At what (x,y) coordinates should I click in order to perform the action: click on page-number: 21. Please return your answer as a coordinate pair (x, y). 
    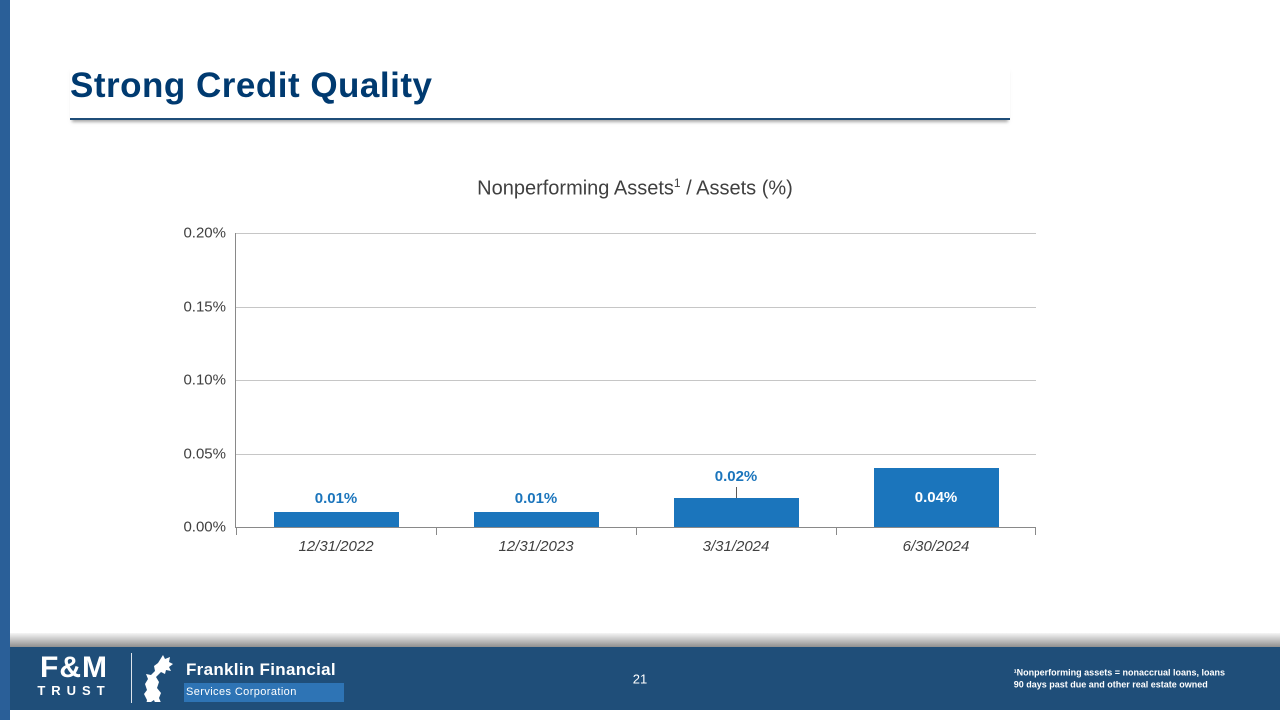
    Looking at the image, I should click on (640, 678).